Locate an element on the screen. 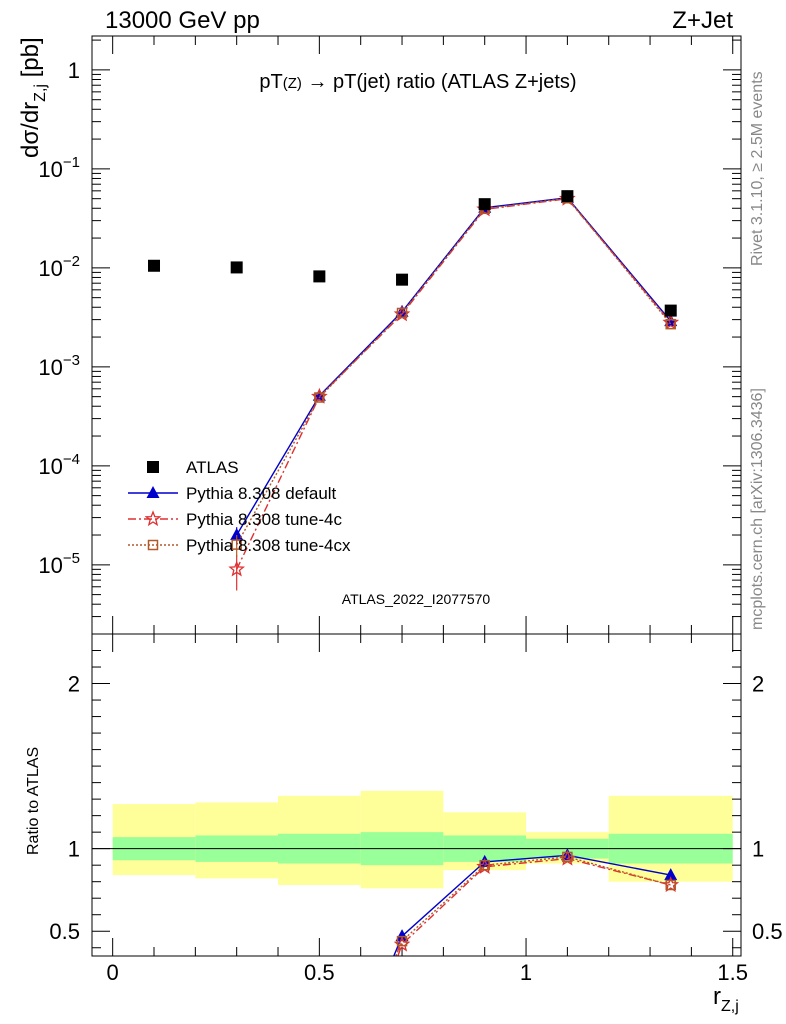 This screenshot has width=786, height=1024. legend-label: Pythia 8.308 tune-4c is located at coordinates (264, 519).